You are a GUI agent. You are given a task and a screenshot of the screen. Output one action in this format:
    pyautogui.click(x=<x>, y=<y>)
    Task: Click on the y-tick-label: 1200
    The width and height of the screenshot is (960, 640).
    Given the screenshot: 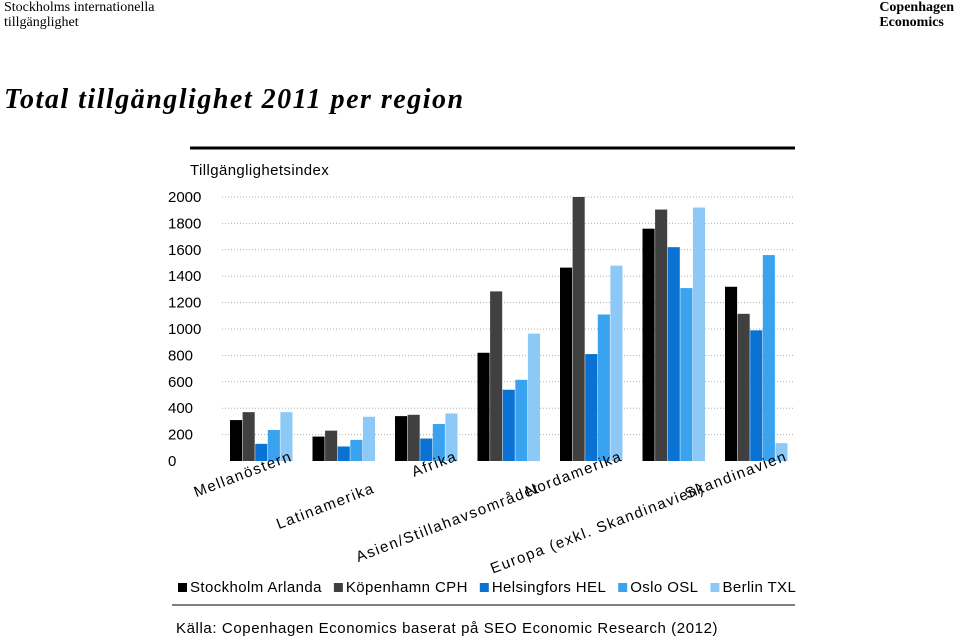 What is the action you would take?
    pyautogui.click(x=184, y=303)
    